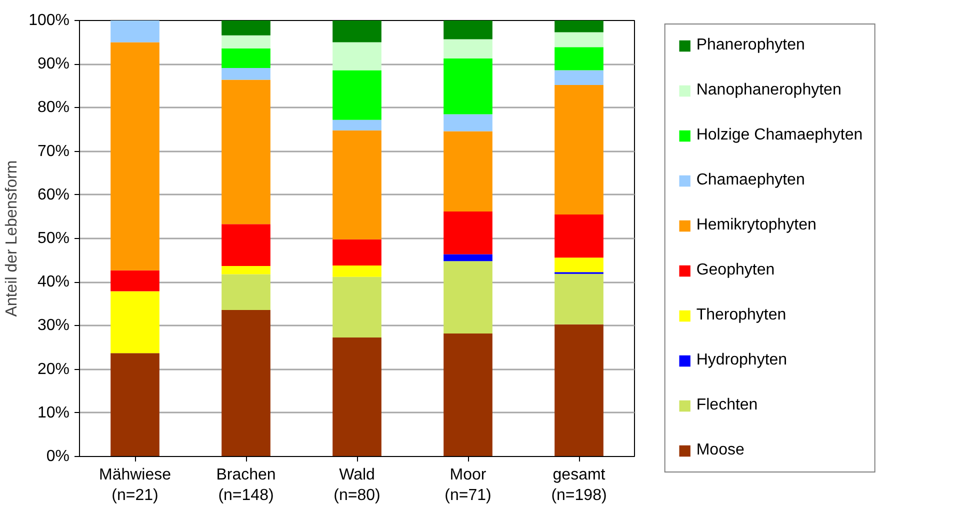  Describe the element at coordinates (357, 485) in the screenshot. I see `x-tick-label: Wald (n=80)` at that location.